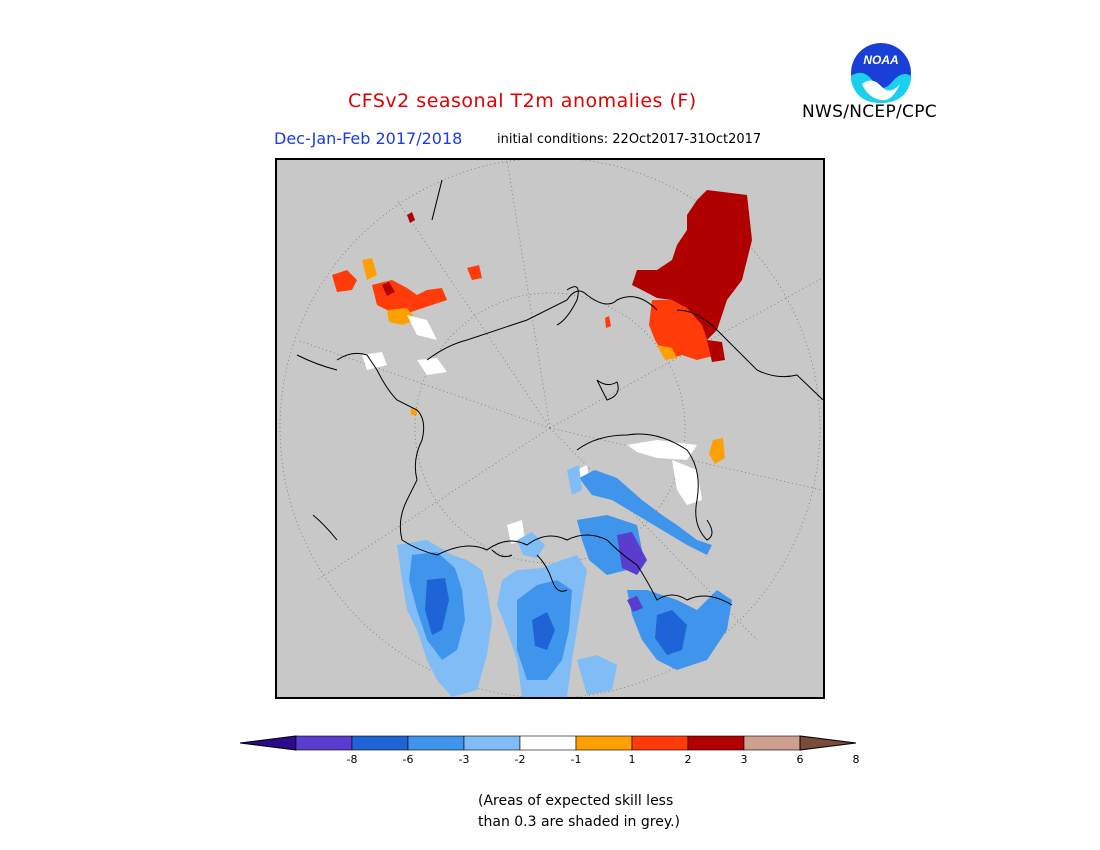 The image size is (1100, 850). Describe the element at coordinates (408, 759) in the screenshot. I see `colorbar-tick-label: -6` at that location.